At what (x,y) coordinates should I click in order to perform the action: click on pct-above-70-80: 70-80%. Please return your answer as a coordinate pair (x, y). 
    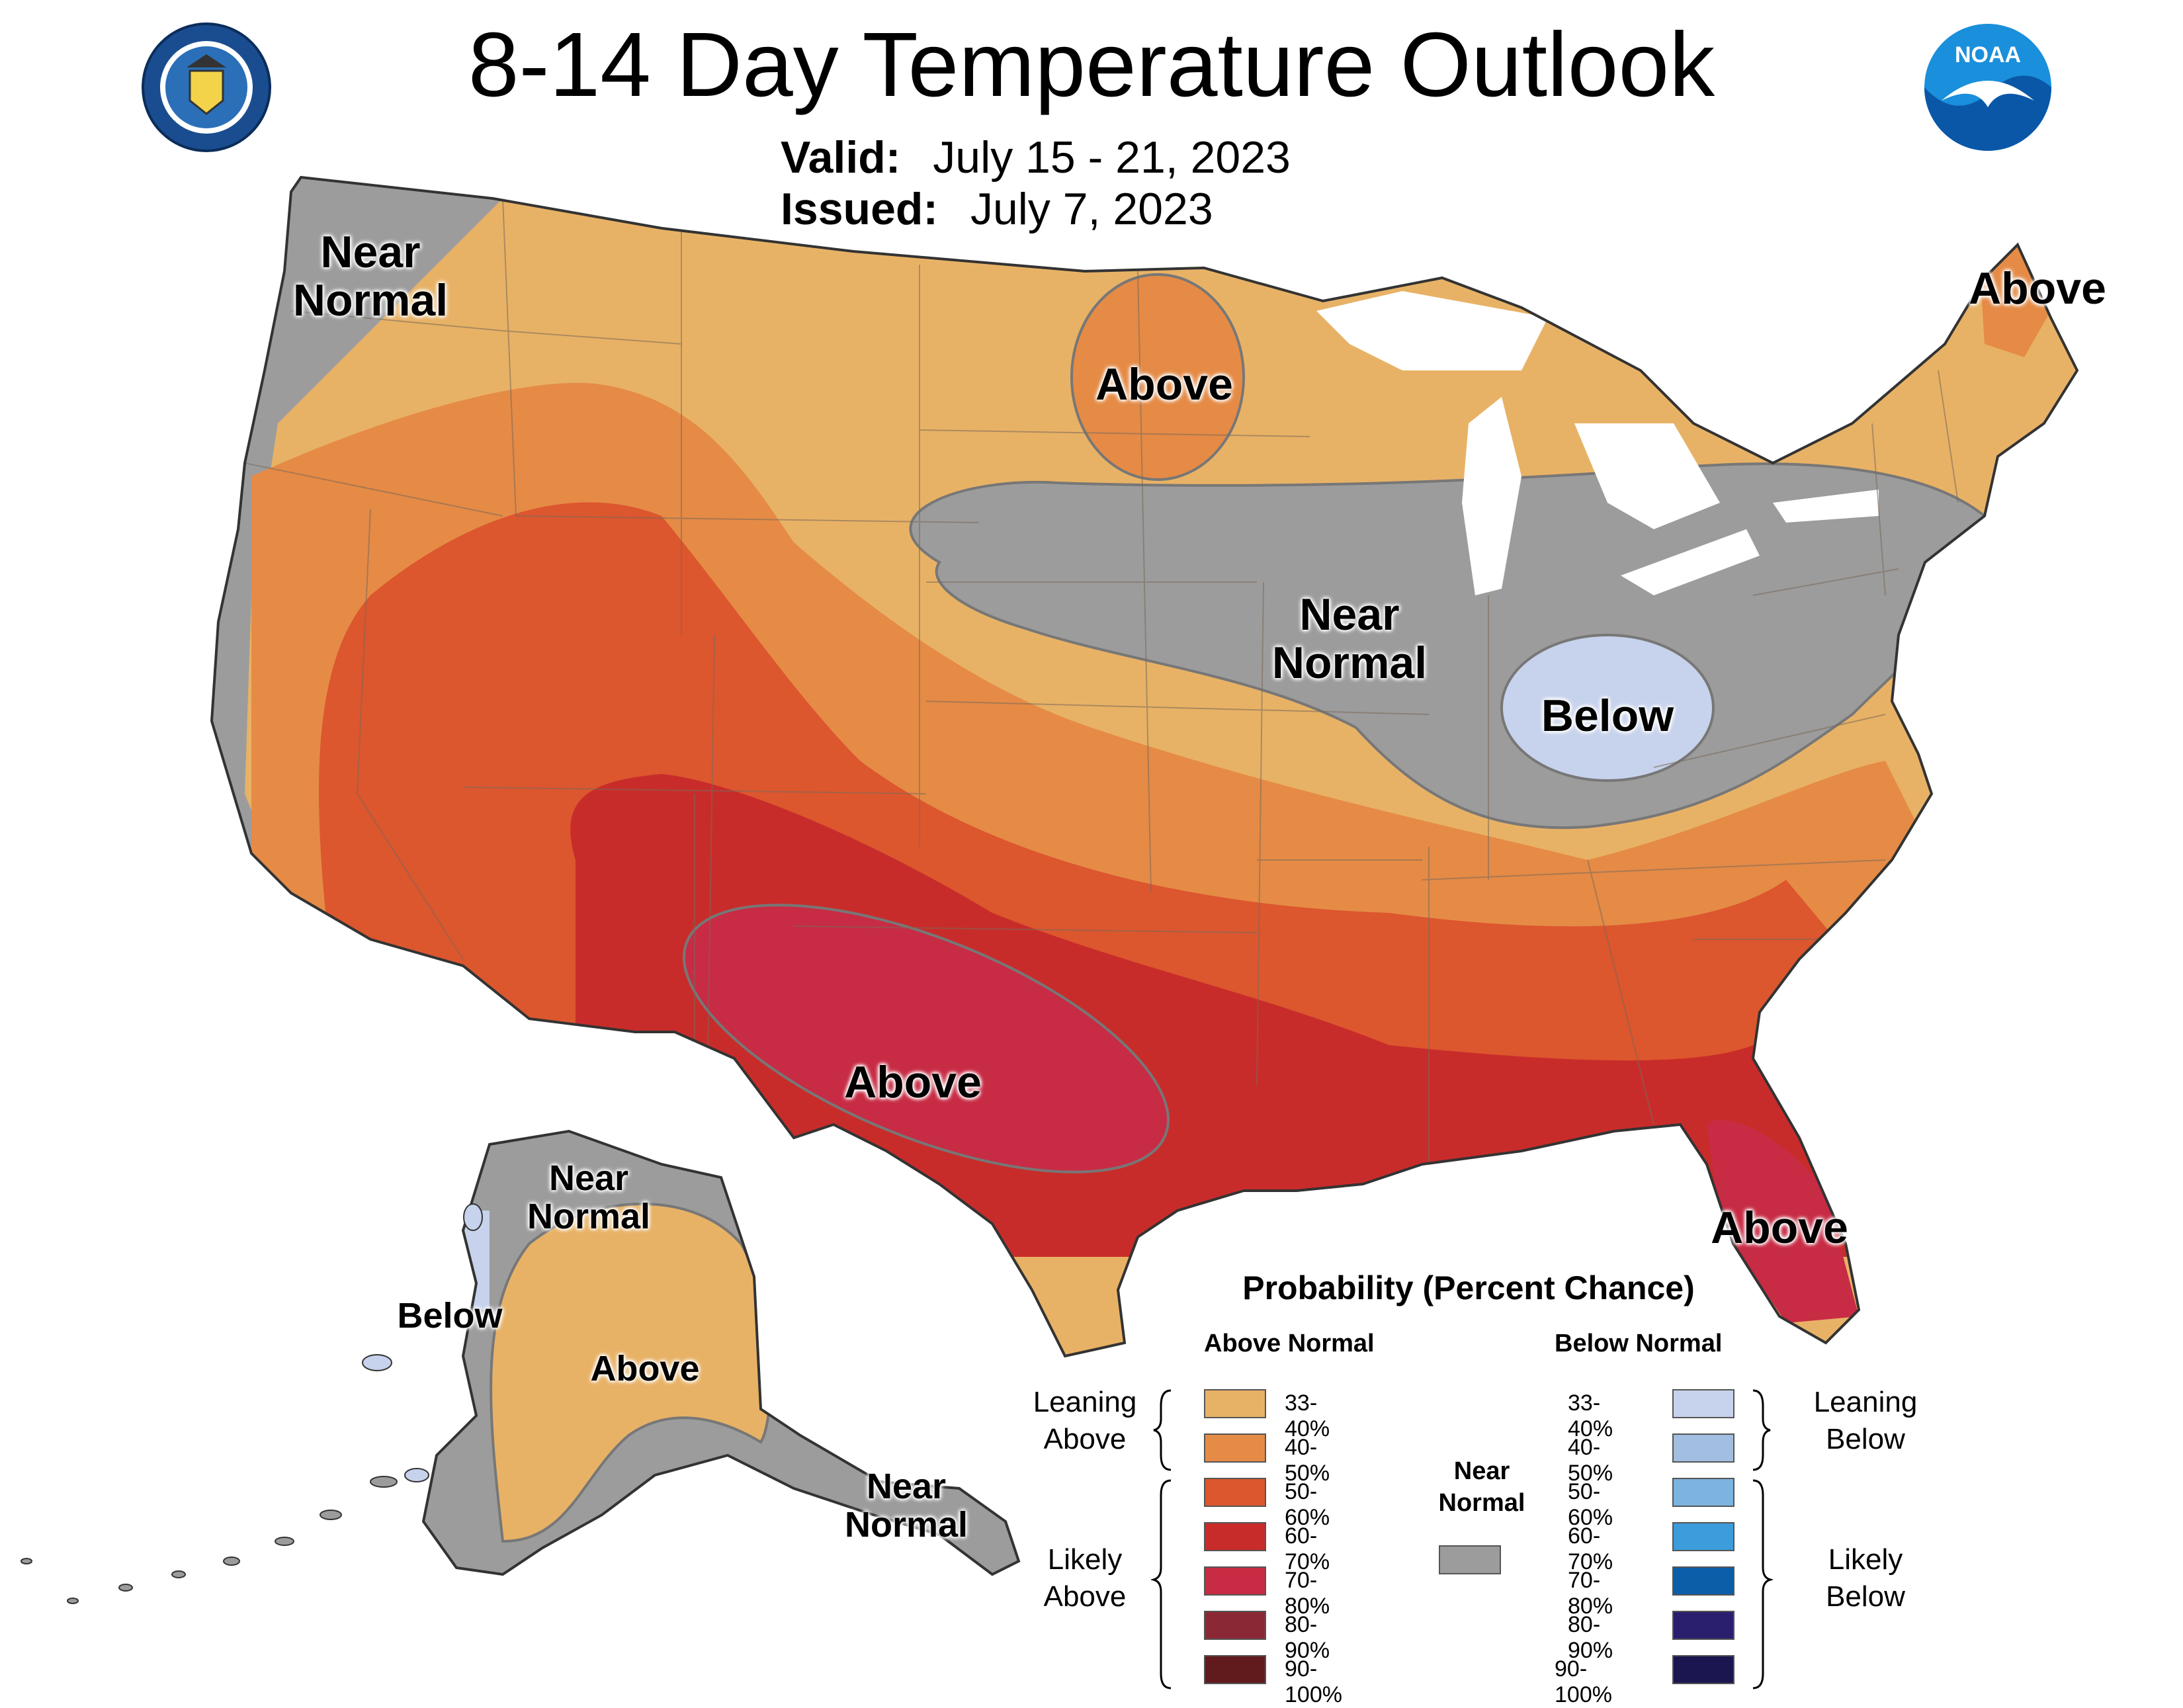
    Looking at the image, I should click on (1307, 1594).